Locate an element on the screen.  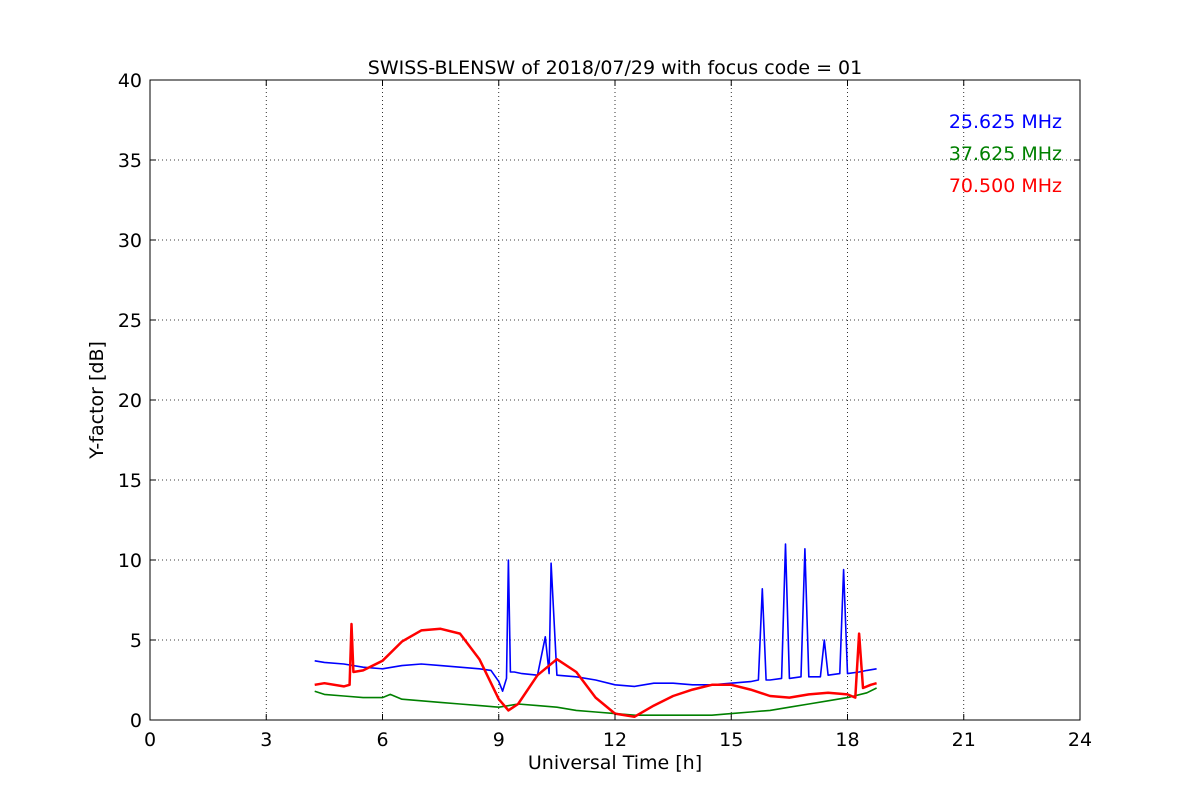
y-tick-label: 5 is located at coordinates (136, 641).